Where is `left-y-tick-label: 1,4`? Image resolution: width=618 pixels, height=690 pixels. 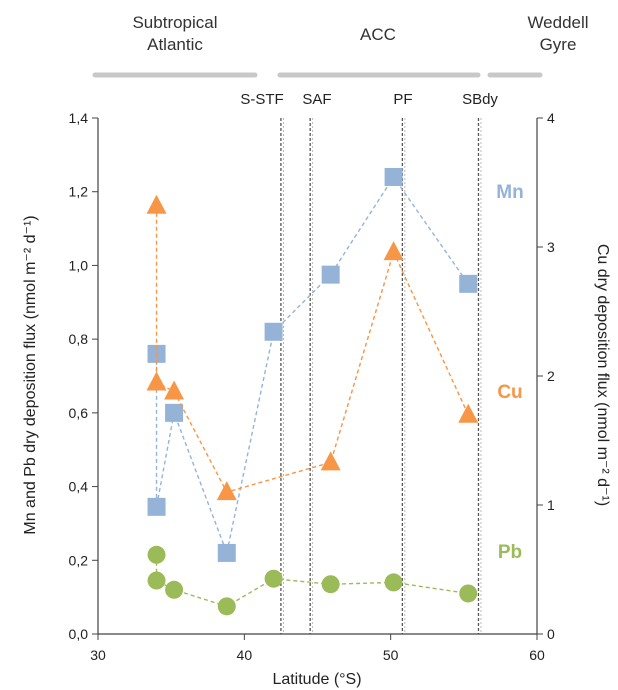 left-y-tick-label: 1,4 is located at coordinates (79, 118).